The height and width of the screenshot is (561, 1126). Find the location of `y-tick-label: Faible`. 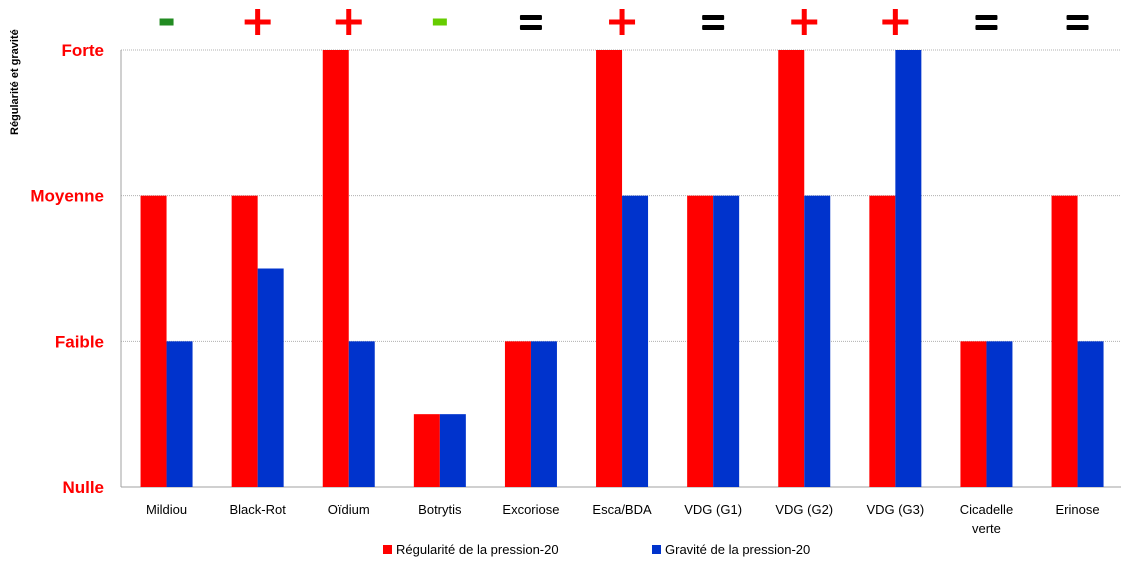

y-tick-label: Faible is located at coordinates (79, 341).